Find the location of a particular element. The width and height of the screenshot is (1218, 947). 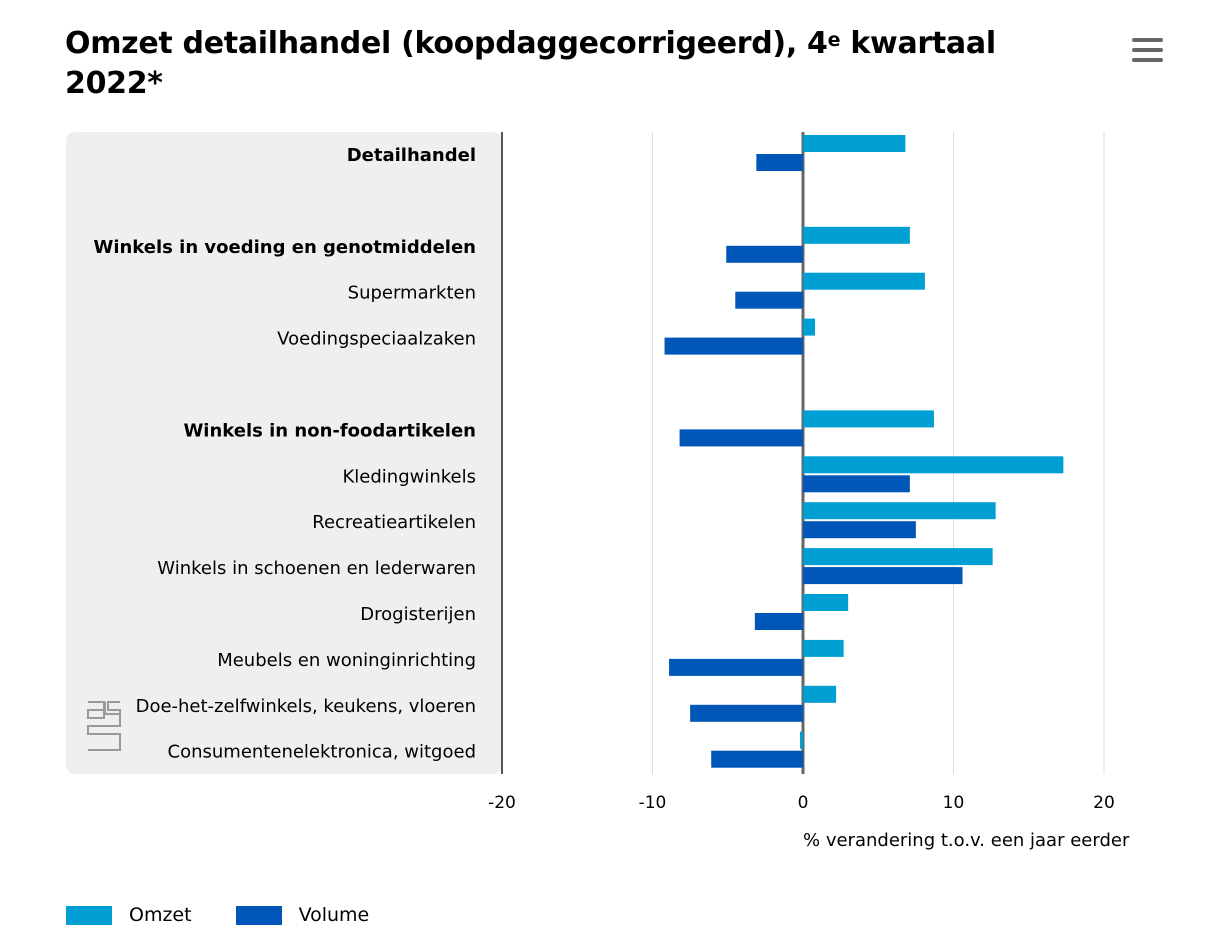

chart-title-superscript: e is located at coordinates (834, 40).